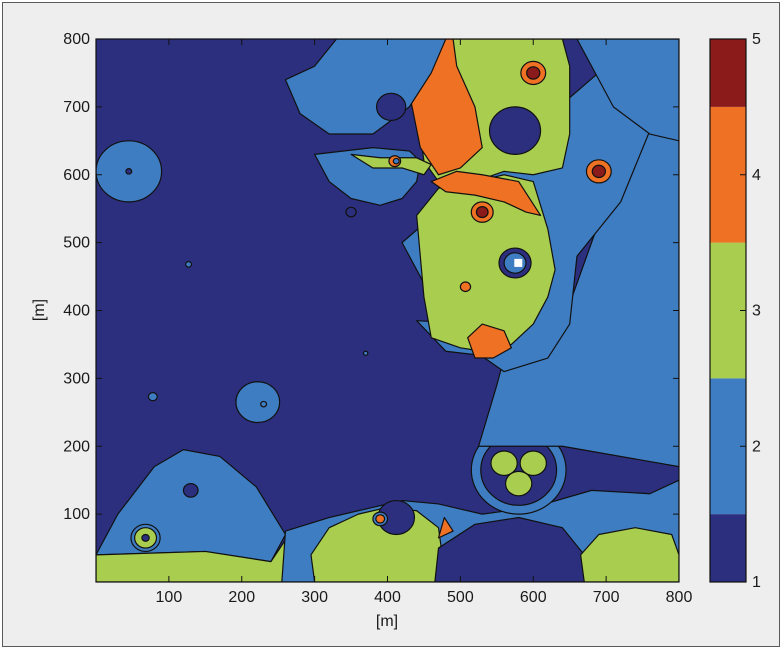 This screenshot has height=649, width=782. I want to click on colorbar-tick-label: 3, so click(756, 311).